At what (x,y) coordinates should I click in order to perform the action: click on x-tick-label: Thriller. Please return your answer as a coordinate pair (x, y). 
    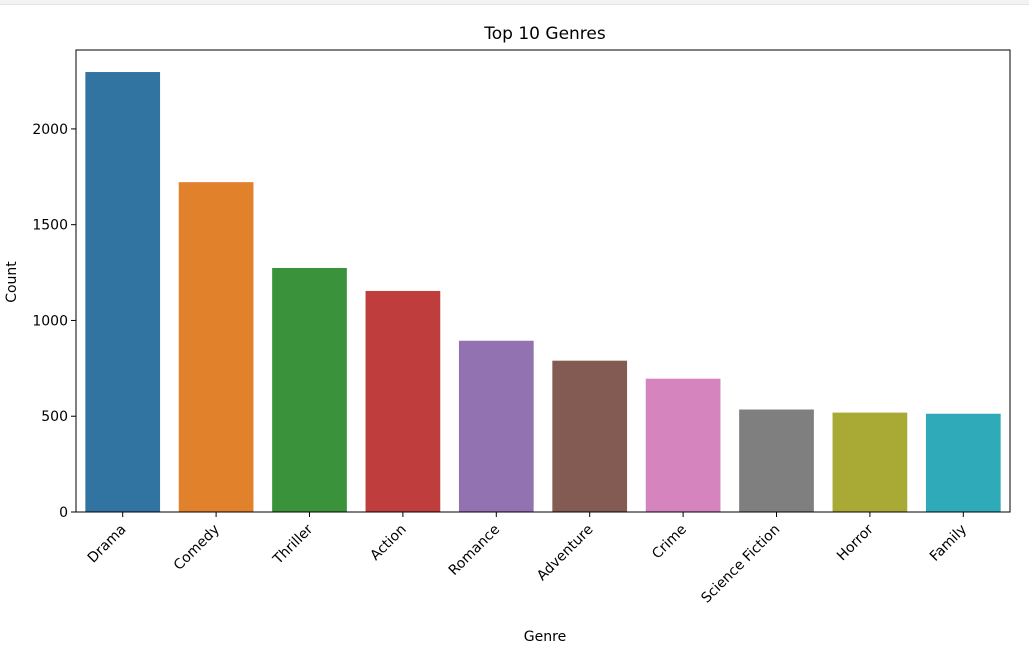
    Looking at the image, I should click on (293, 544).